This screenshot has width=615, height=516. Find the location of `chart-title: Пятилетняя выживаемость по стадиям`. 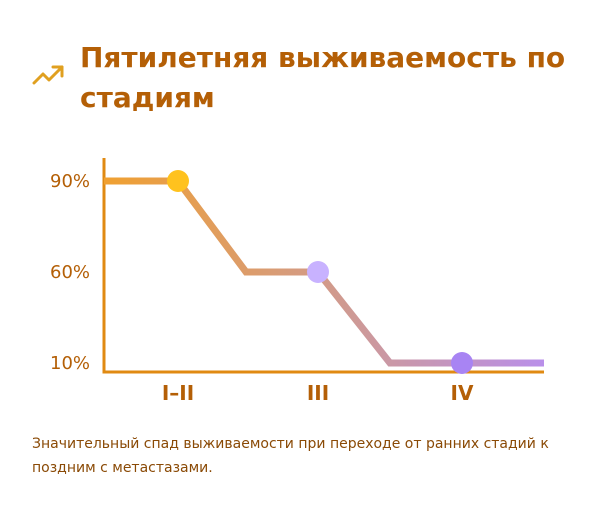

chart-title: Пятилетняя выживаемость по стадиям is located at coordinates (323, 77).